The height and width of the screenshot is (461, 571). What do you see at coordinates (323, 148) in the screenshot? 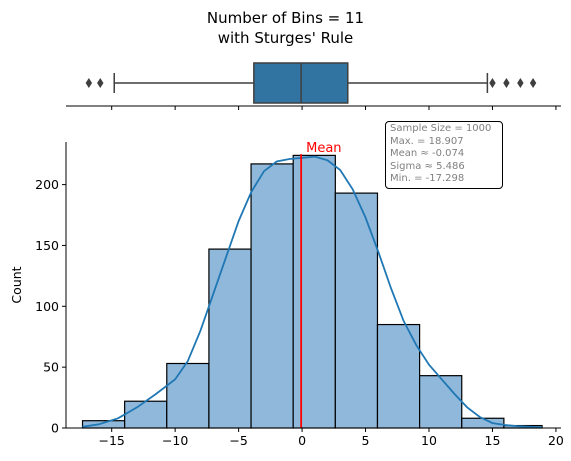
I see `mean-label: Mean` at bounding box center [323, 148].